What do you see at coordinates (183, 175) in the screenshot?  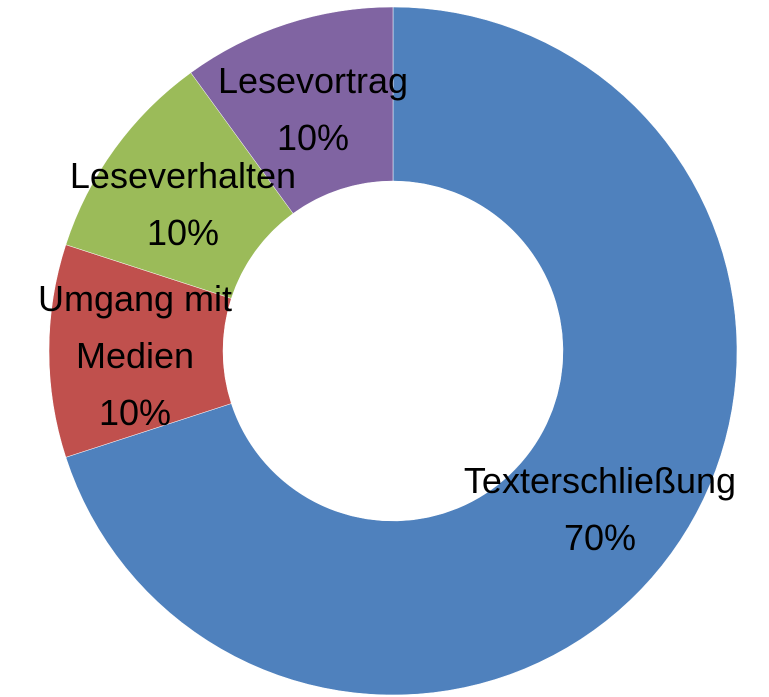 I see `category-label: Leseverhalten` at bounding box center [183, 175].